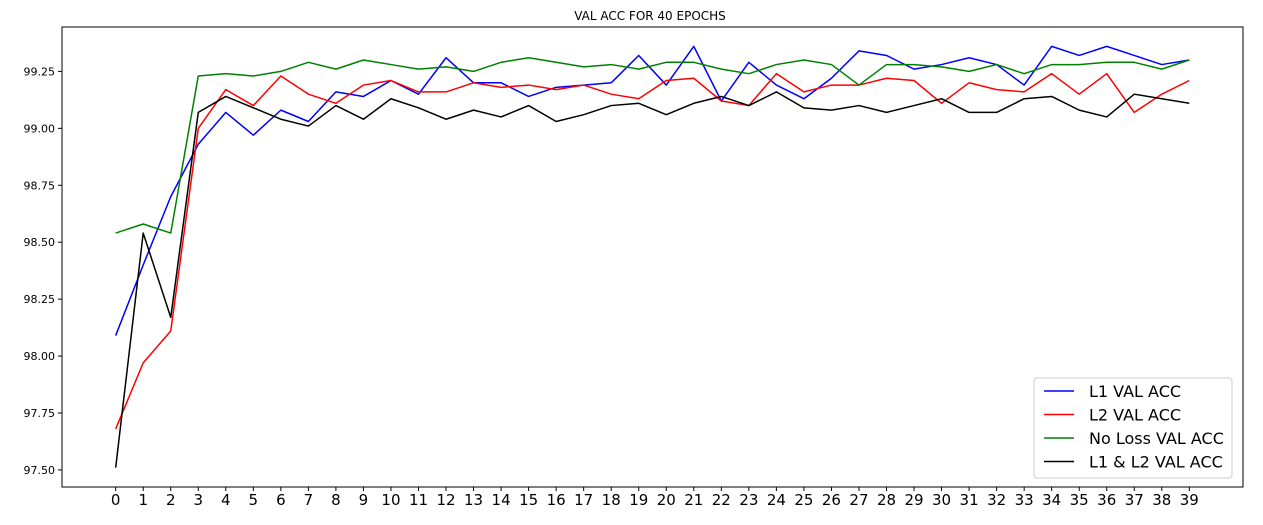 The width and height of the screenshot is (1263, 525). What do you see at coordinates (1156, 438) in the screenshot?
I see `legend-label: No Loss VAL ACC` at bounding box center [1156, 438].